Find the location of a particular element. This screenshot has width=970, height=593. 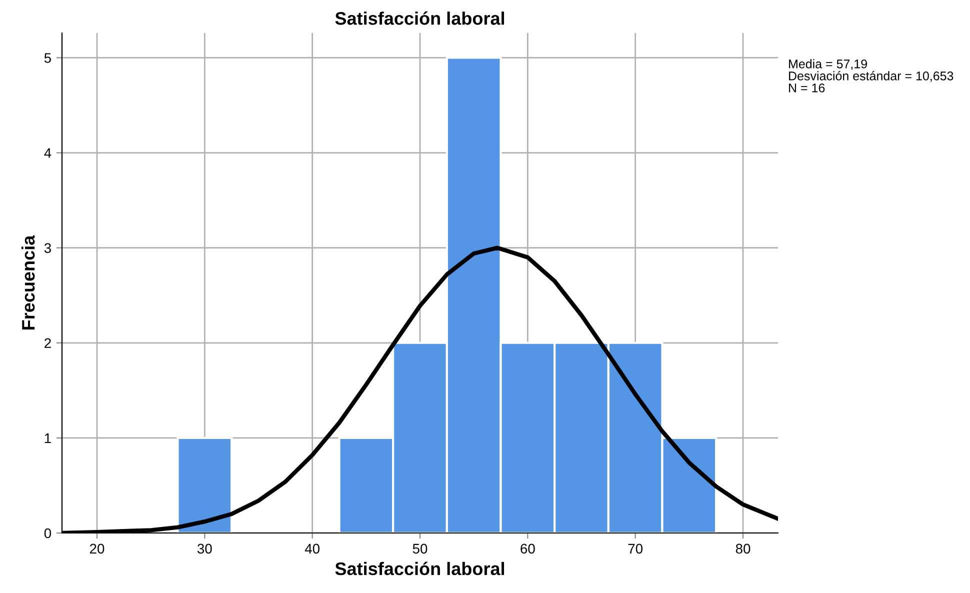

x-tick-label: 50 is located at coordinates (420, 549).